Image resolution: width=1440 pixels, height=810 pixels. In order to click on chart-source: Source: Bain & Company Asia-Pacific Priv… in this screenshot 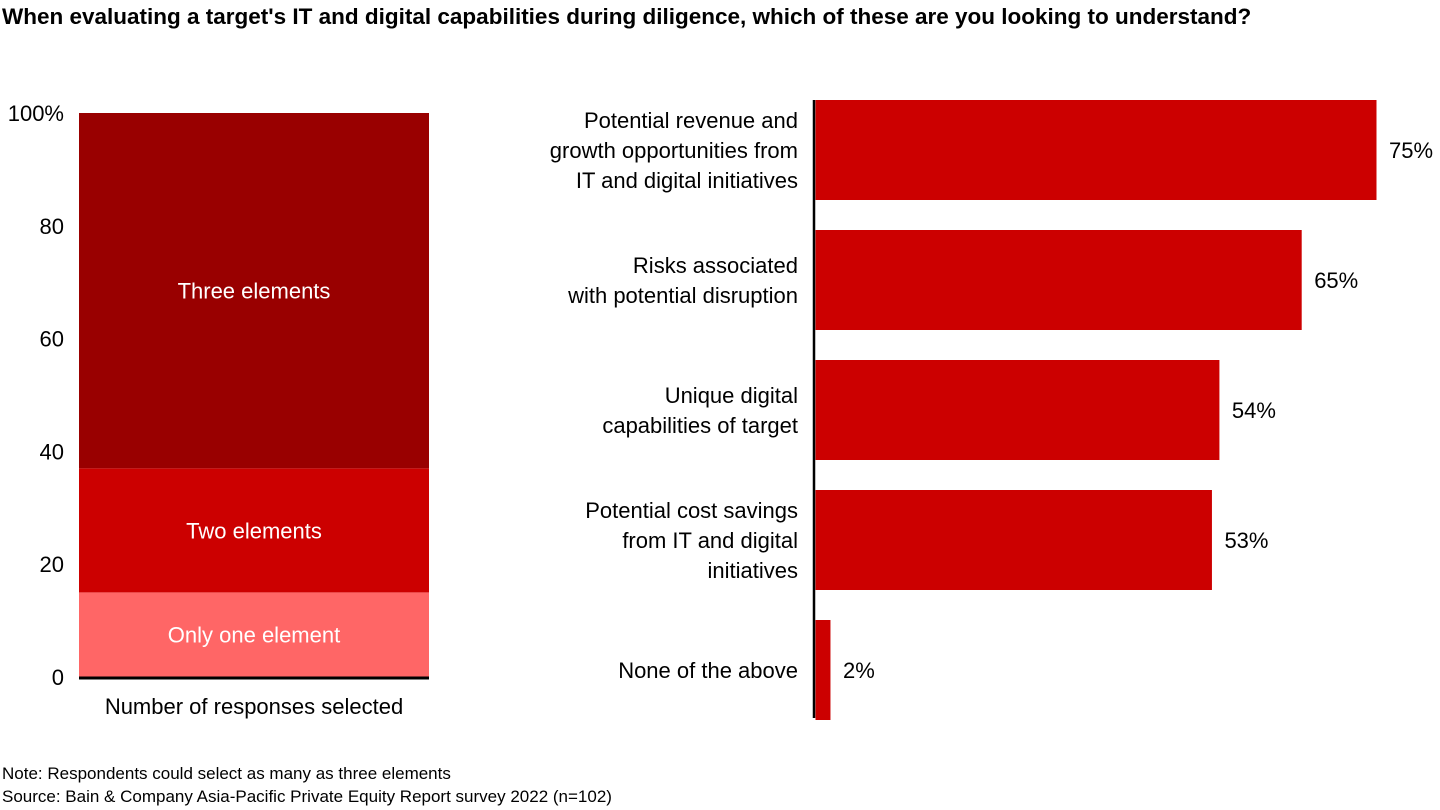, I will do `click(307, 796)`.